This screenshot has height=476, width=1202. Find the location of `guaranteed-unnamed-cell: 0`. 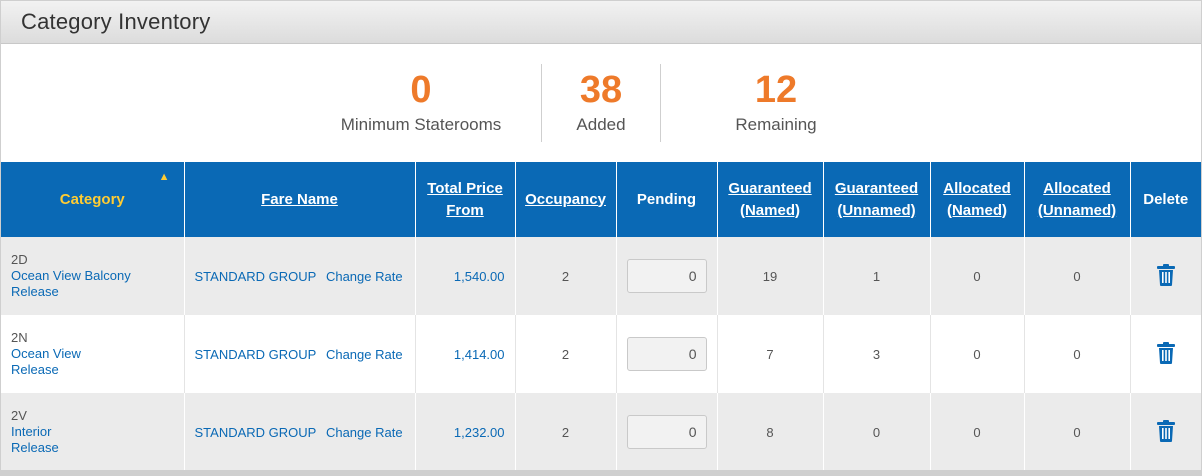

guaranteed-unnamed-cell: 0 is located at coordinates (877, 432).